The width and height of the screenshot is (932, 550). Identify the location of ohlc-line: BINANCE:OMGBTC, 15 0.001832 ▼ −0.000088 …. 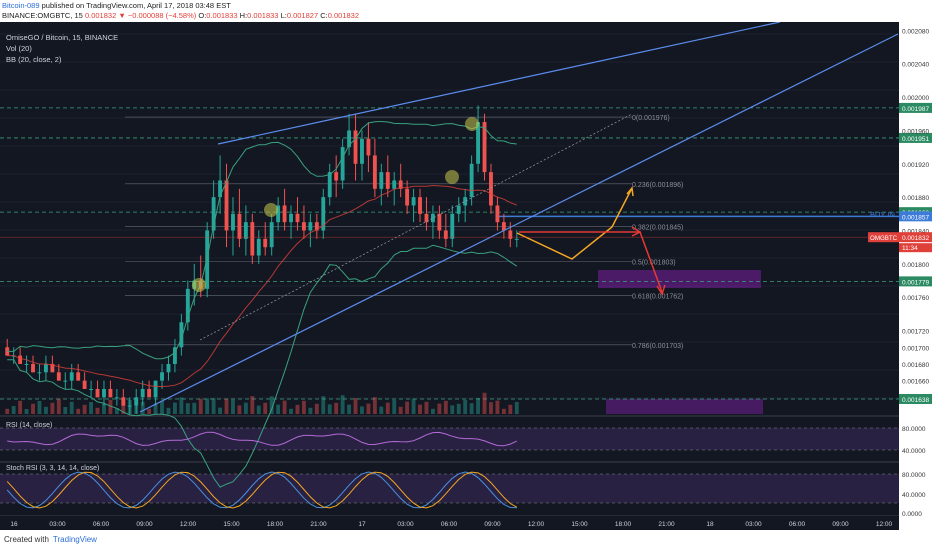
(180, 16).